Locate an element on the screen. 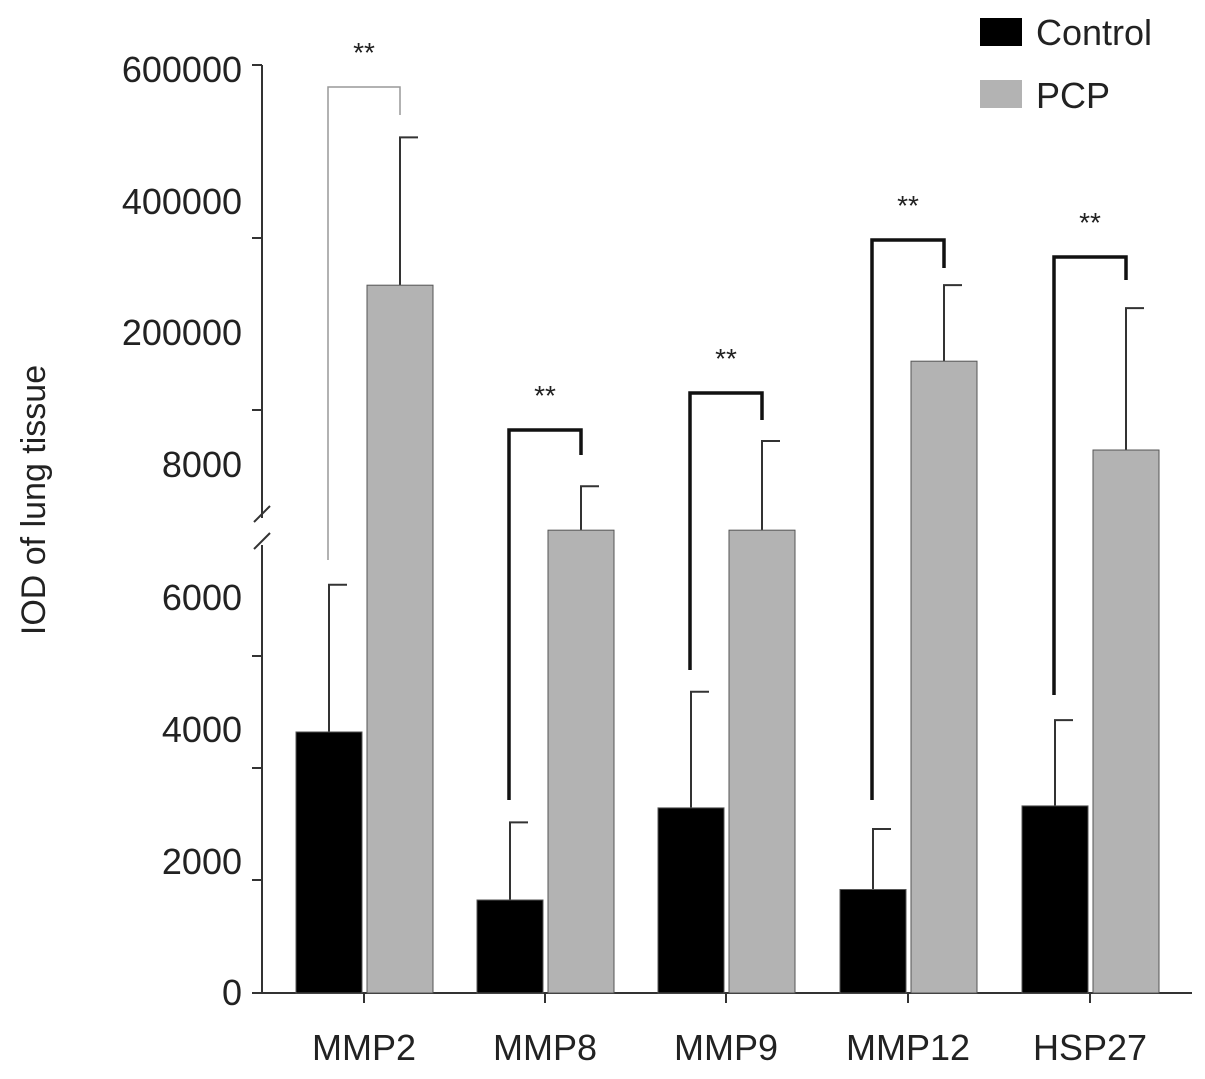  legend-label-control: Control is located at coordinates (1094, 32).